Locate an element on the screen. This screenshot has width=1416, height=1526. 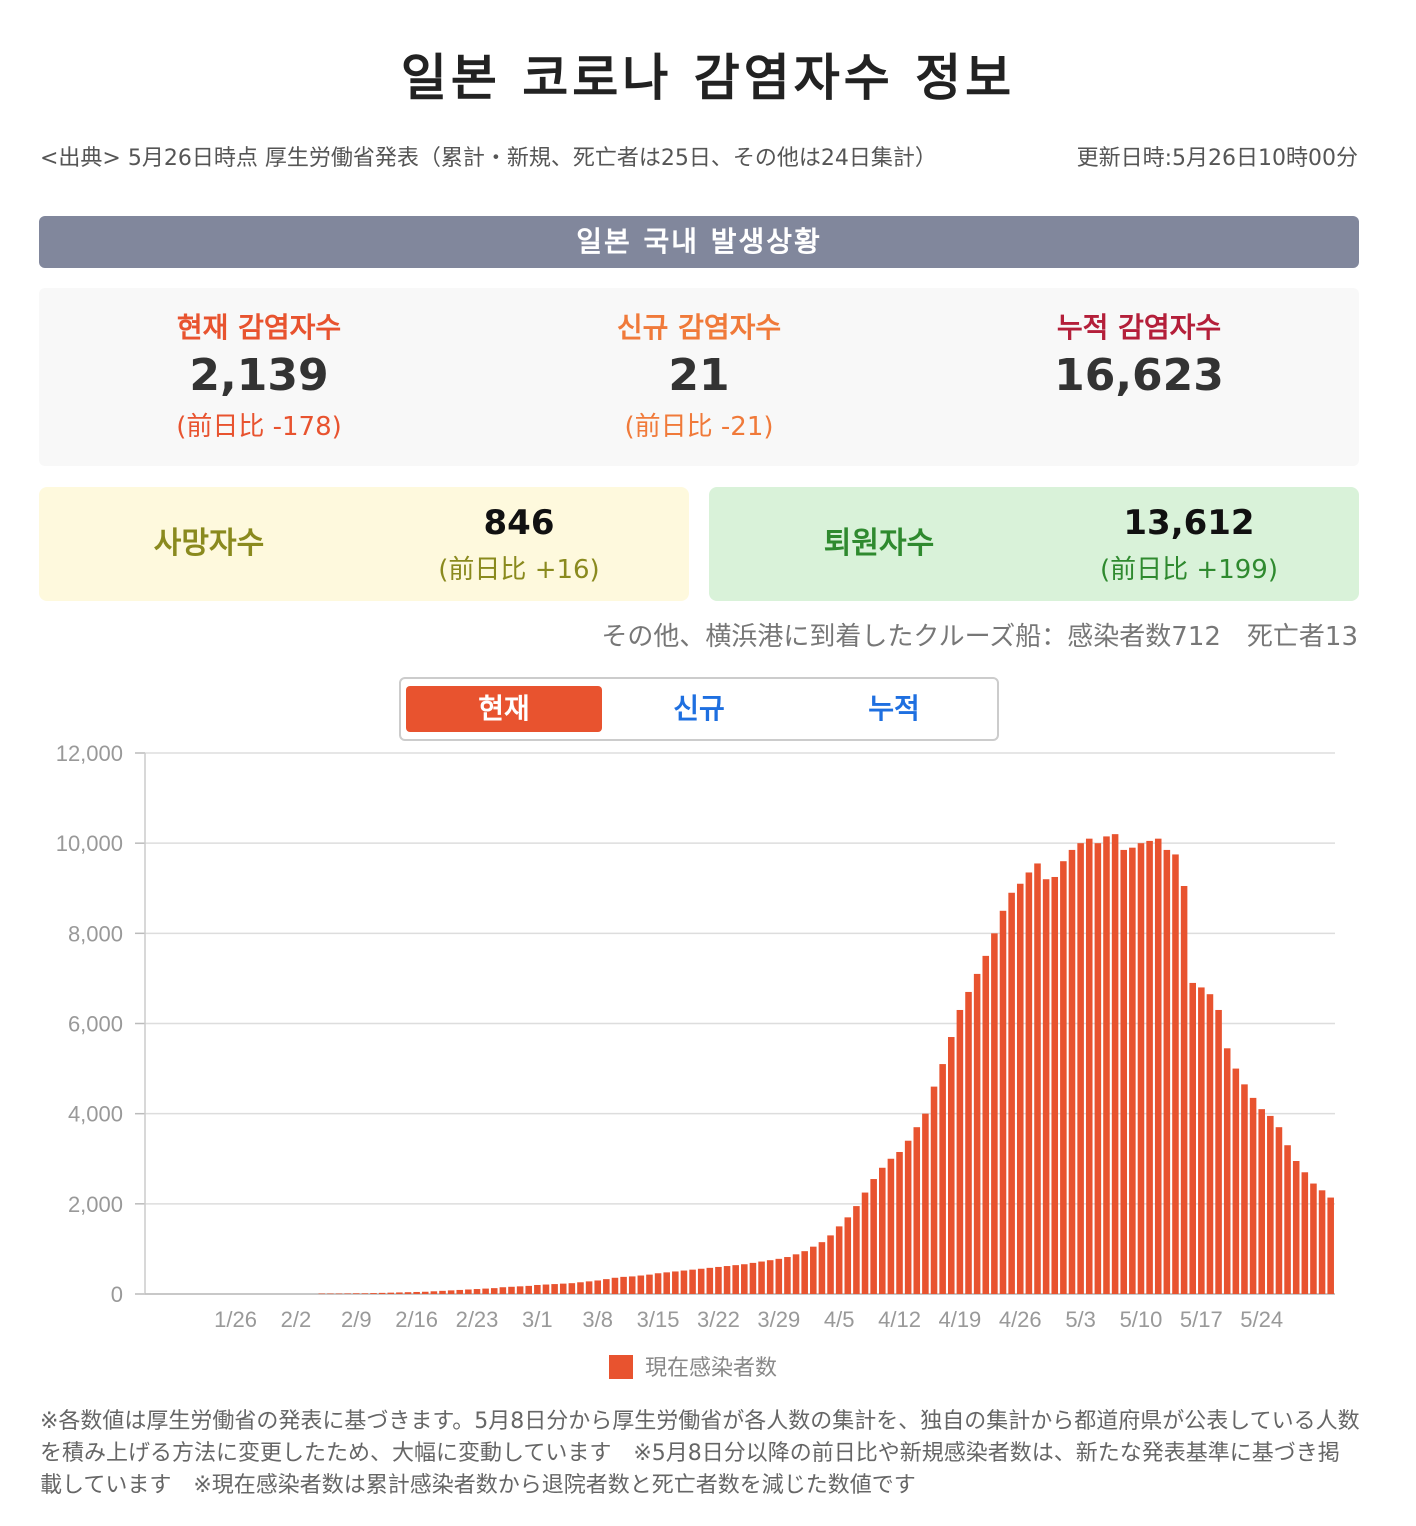
x-tick-label: 1/26 is located at coordinates (235, 1319).